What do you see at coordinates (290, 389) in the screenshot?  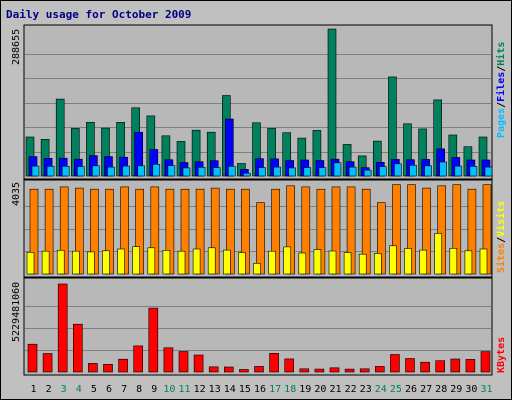 I see `x-label-day-18: 18` at bounding box center [290, 389].